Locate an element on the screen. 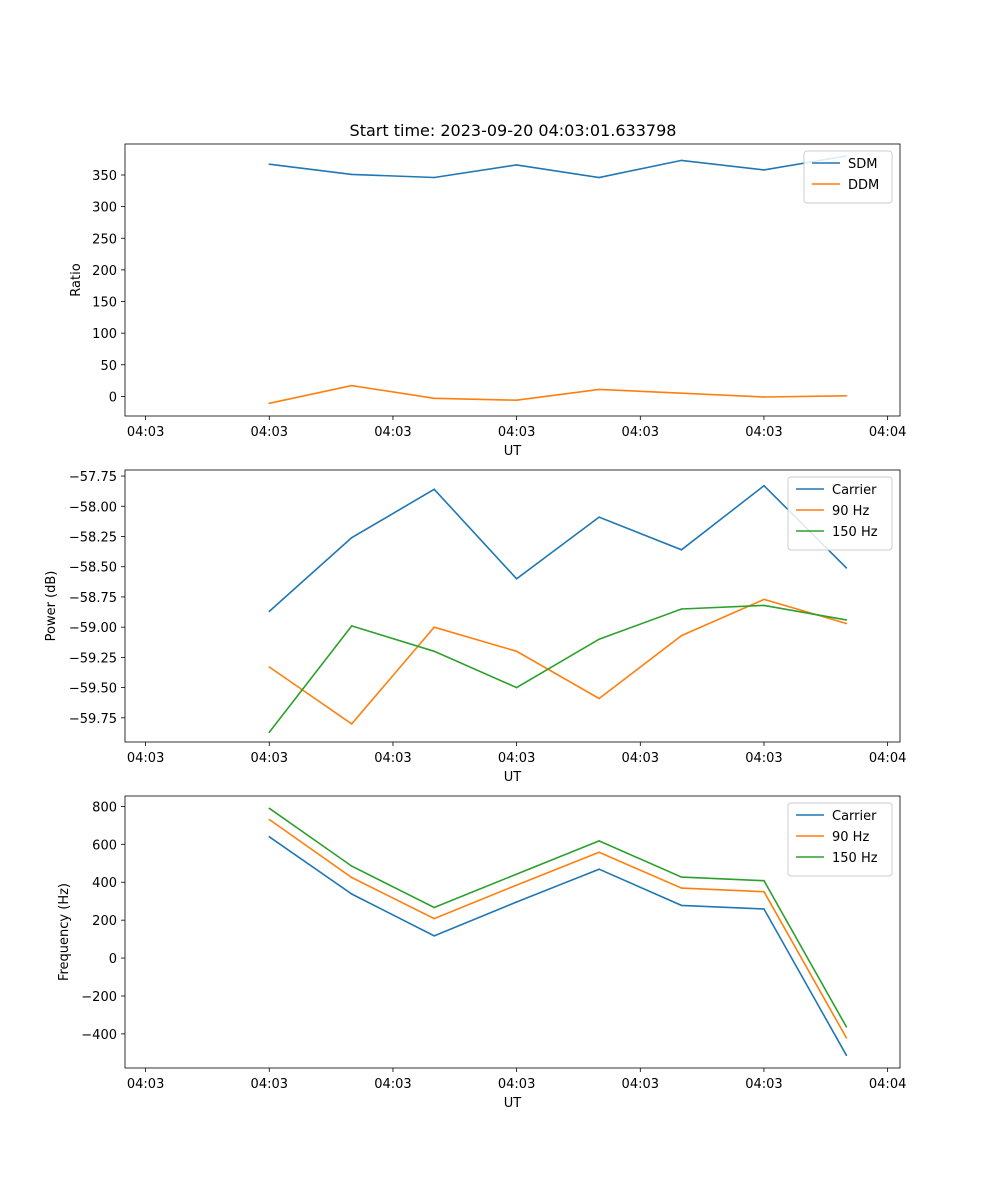 This screenshot has height=1200, width=1000. y-tick-label: 250 is located at coordinates (104, 239).